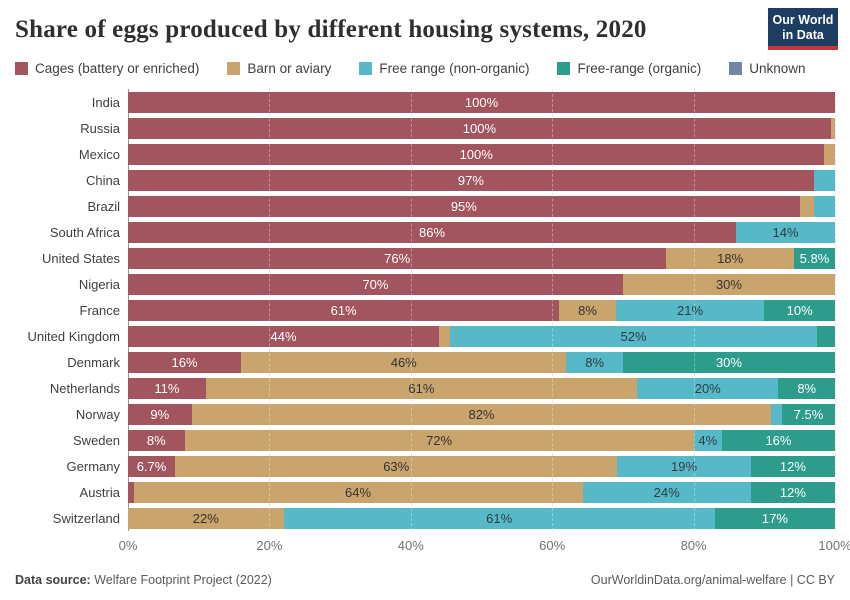 Image resolution: width=850 pixels, height=600 pixels. I want to click on bar-segment: 72%, so click(439, 440).